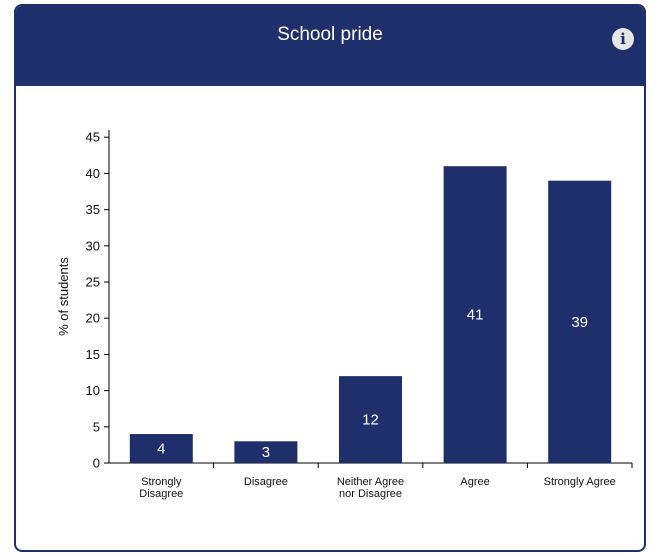 The width and height of the screenshot is (652, 557). What do you see at coordinates (93, 390) in the screenshot?
I see `y-tick-label: 10` at bounding box center [93, 390].